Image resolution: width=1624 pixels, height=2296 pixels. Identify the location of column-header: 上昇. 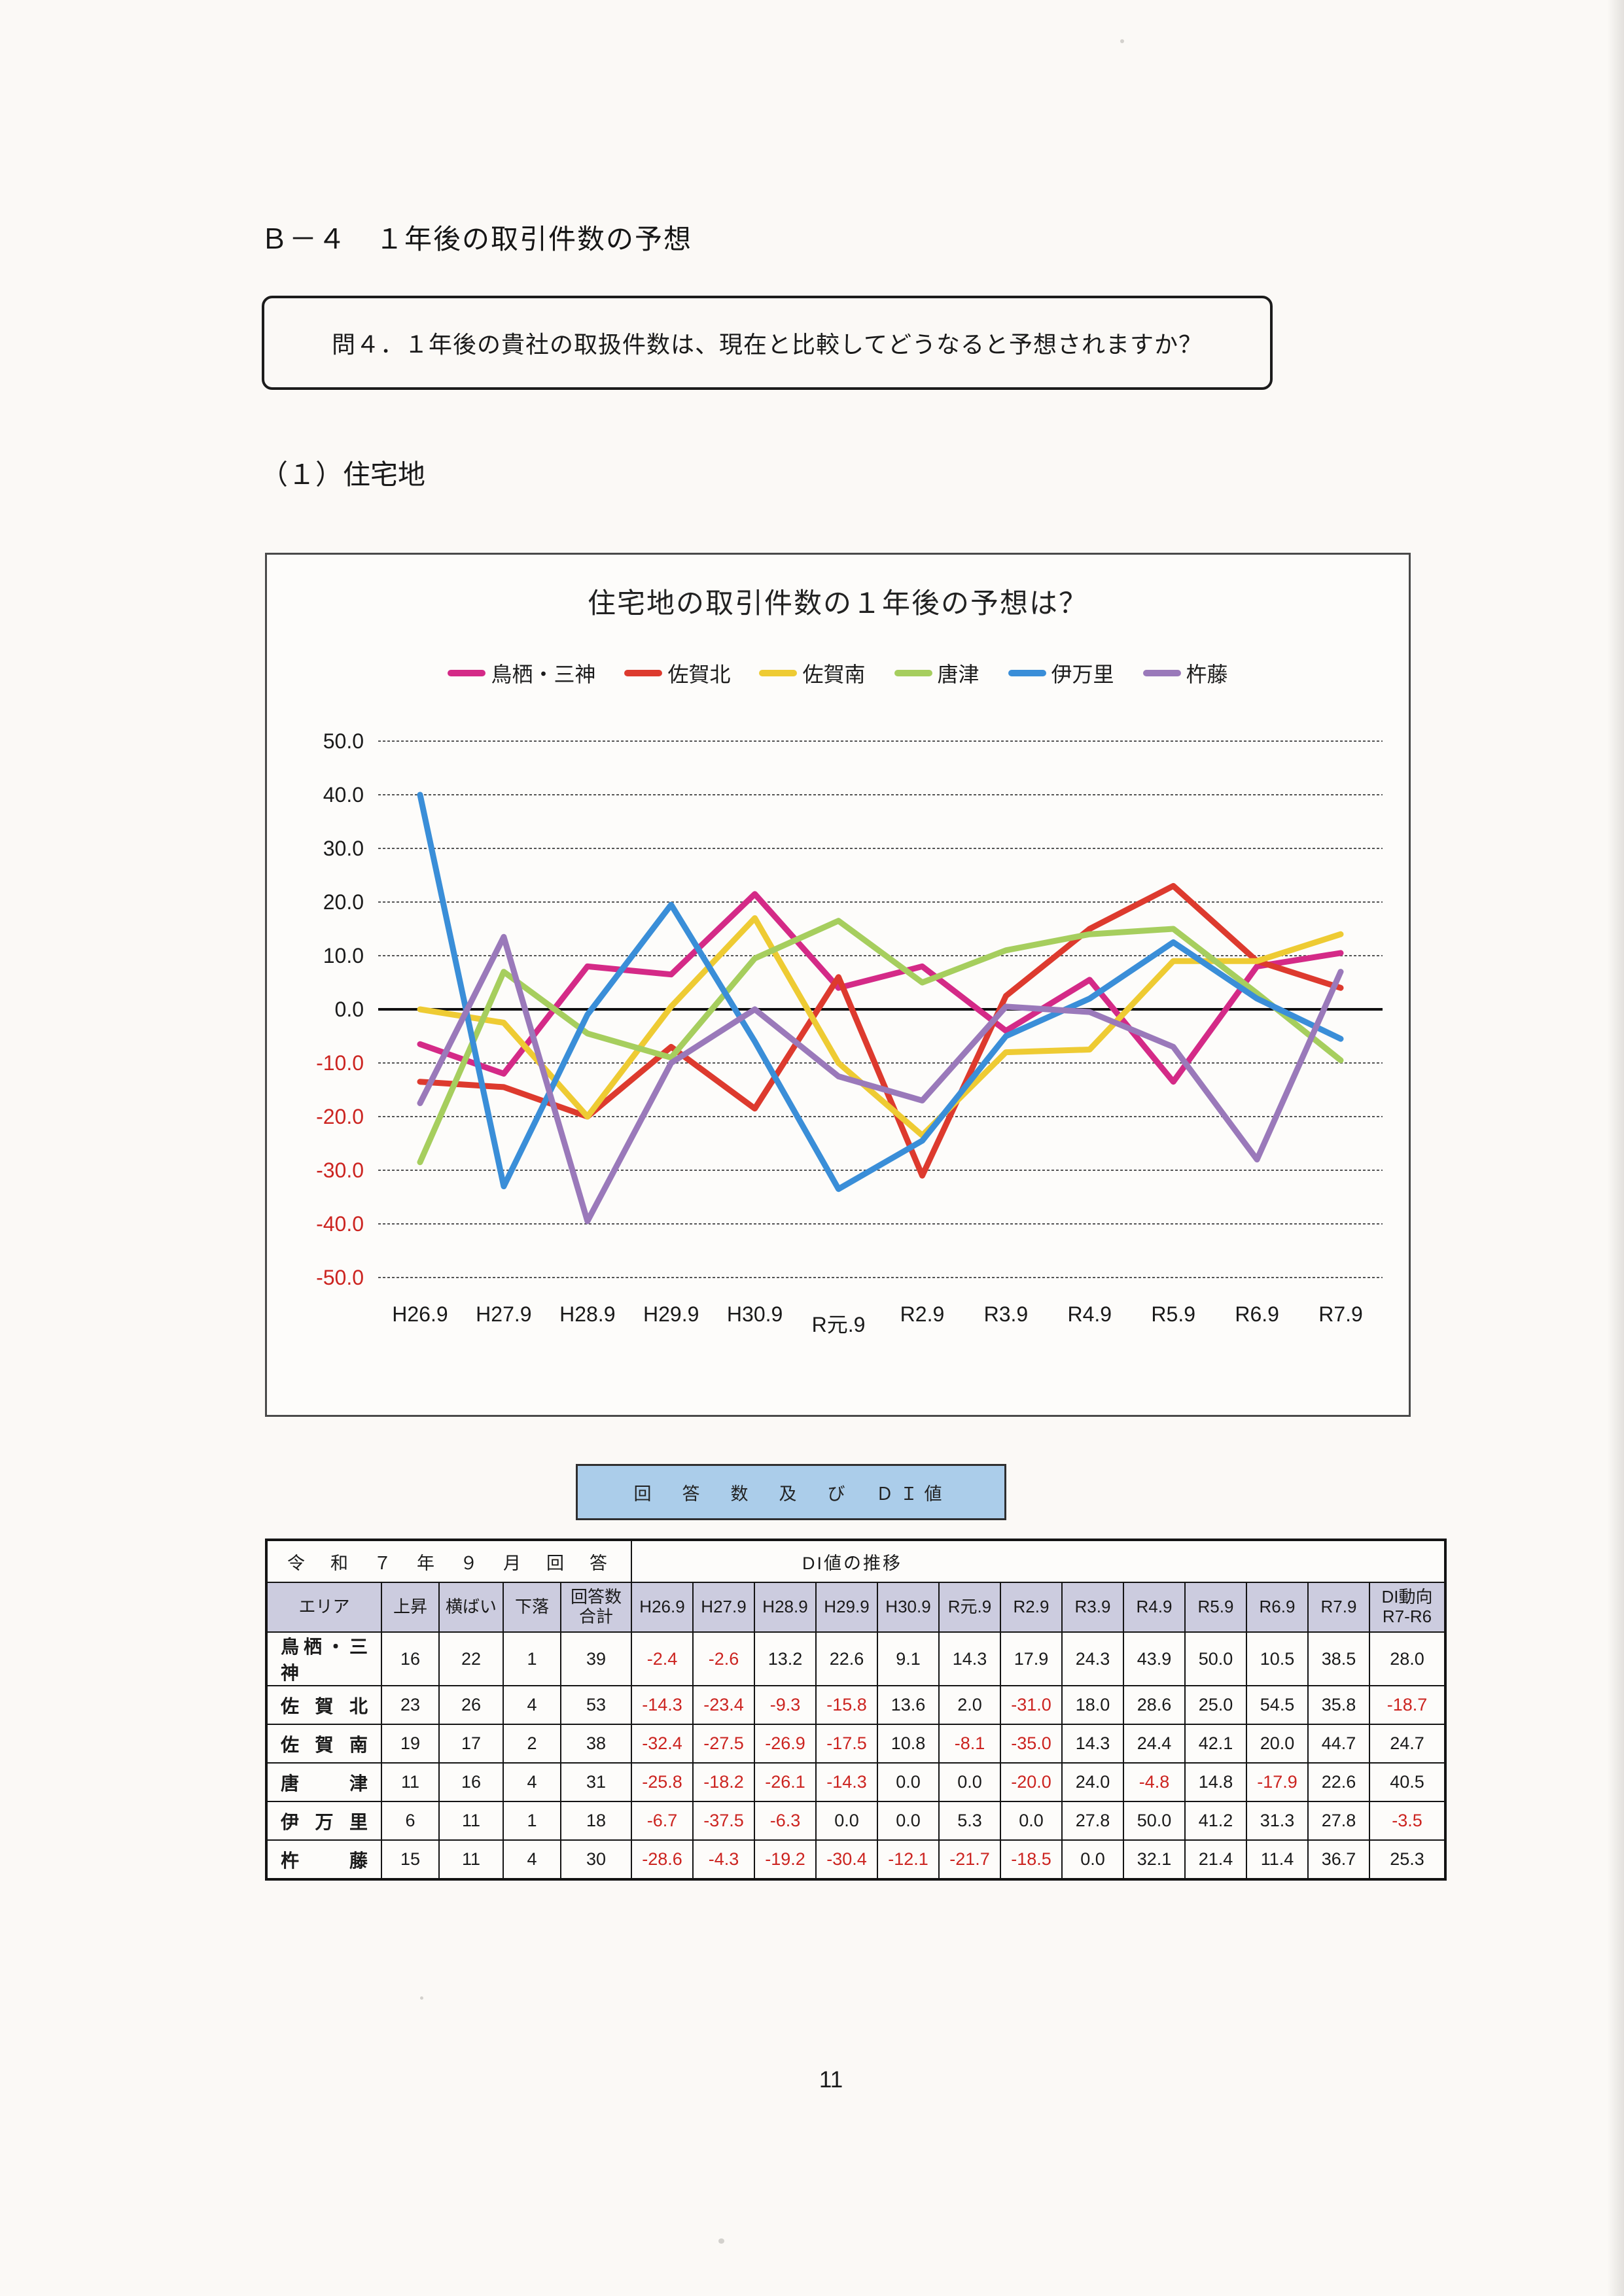
(410, 1607).